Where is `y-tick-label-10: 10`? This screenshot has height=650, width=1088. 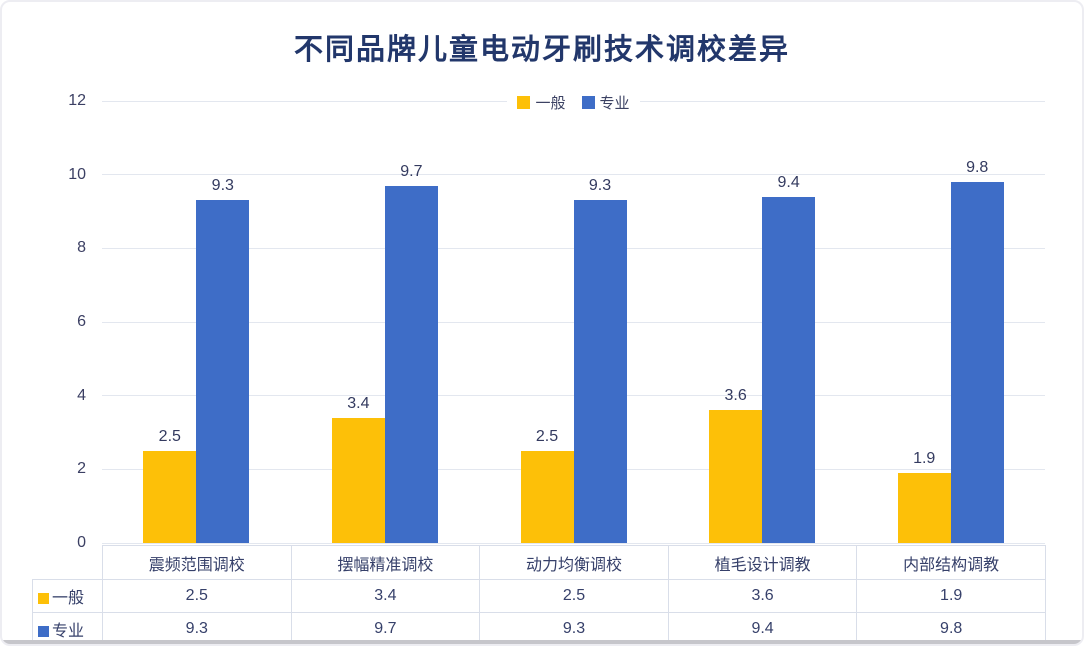 y-tick-label-10: 10 is located at coordinates (77, 174).